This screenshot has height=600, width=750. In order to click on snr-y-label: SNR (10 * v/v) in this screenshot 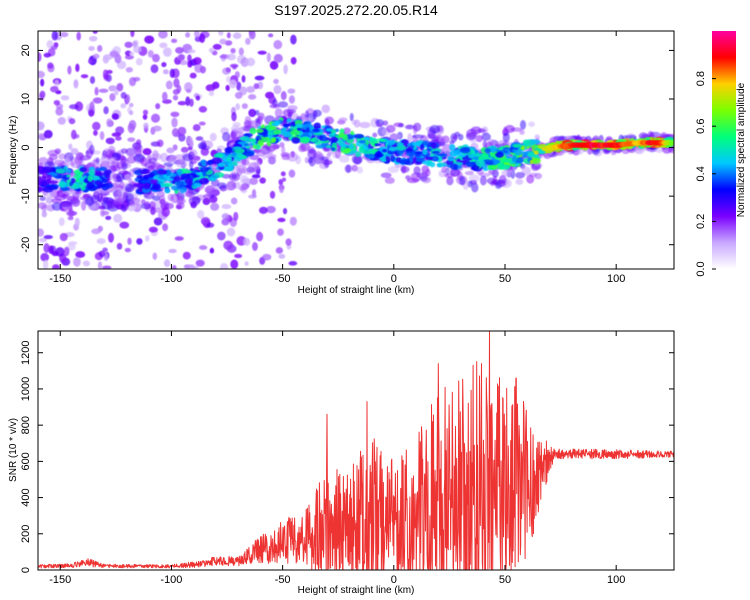, I will do `click(13, 450)`.